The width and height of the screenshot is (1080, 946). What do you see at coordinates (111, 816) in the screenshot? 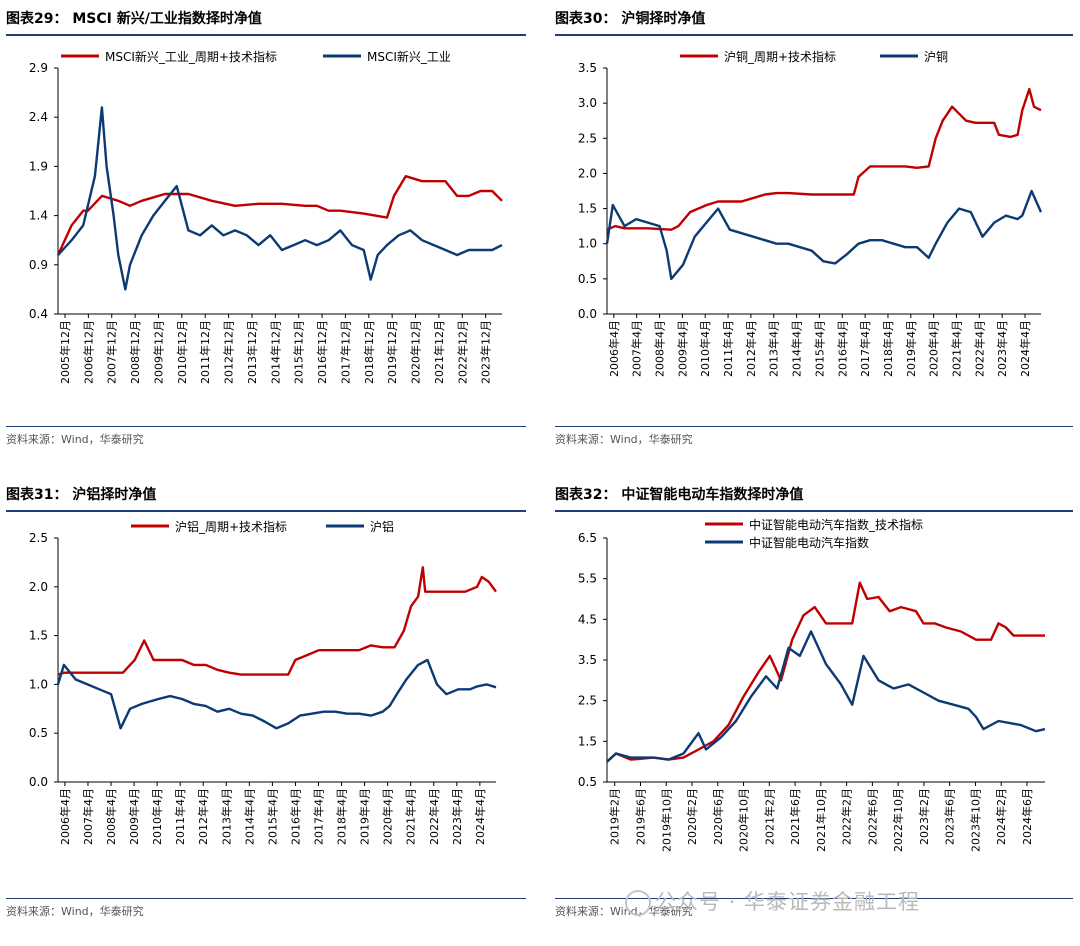
I see `x-tick-label: 2008年4月` at bounding box center [111, 816].